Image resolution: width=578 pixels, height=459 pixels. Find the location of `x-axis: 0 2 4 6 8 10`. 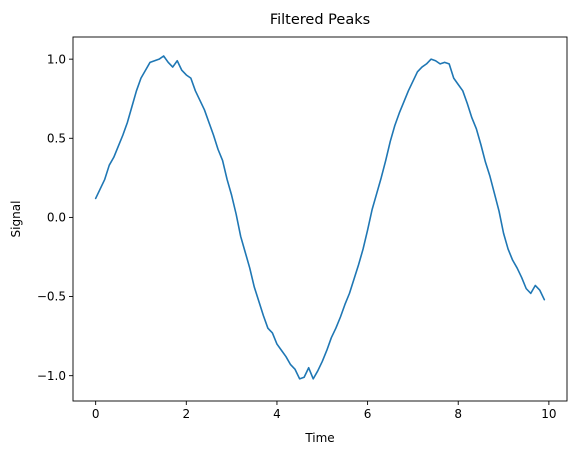

x-axis: 0 2 4 6 8 10 is located at coordinates (324, 411).